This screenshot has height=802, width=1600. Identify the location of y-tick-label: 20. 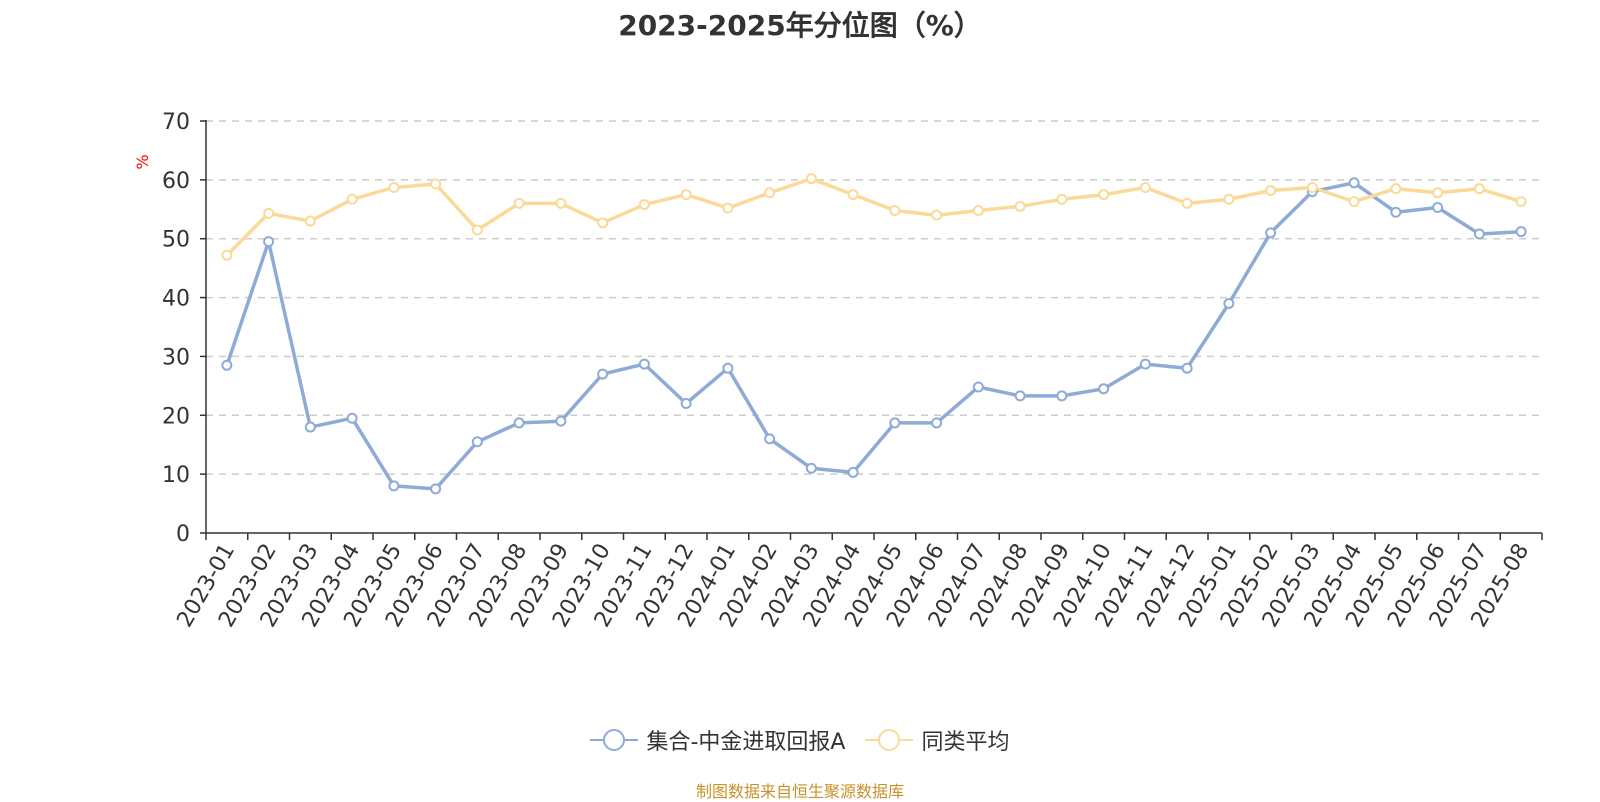
(176, 416).